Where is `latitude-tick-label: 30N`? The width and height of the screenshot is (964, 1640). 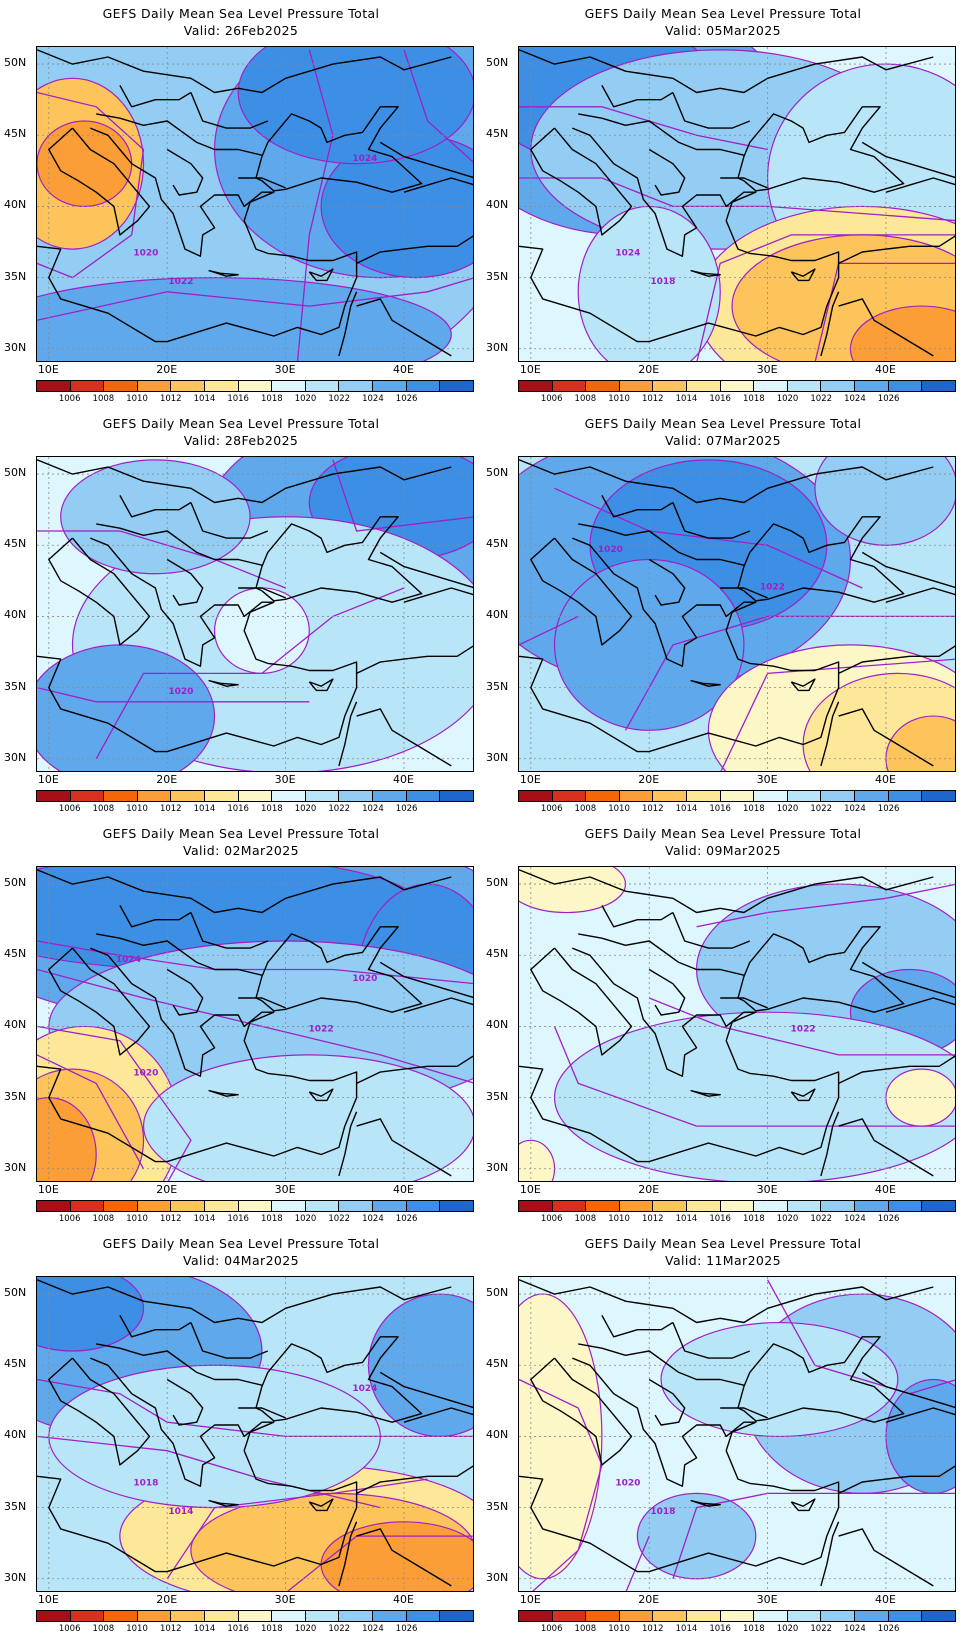 latitude-tick-label: 30N is located at coordinates (15, 1577).